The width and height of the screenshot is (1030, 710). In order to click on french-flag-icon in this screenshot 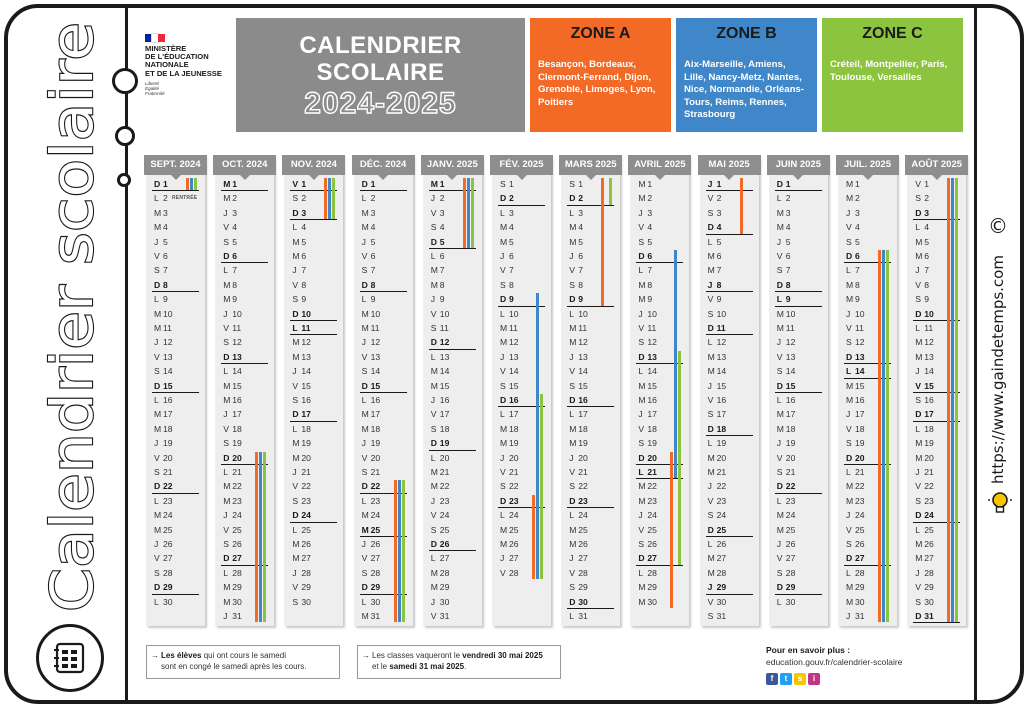, I will do `click(155, 38)`.